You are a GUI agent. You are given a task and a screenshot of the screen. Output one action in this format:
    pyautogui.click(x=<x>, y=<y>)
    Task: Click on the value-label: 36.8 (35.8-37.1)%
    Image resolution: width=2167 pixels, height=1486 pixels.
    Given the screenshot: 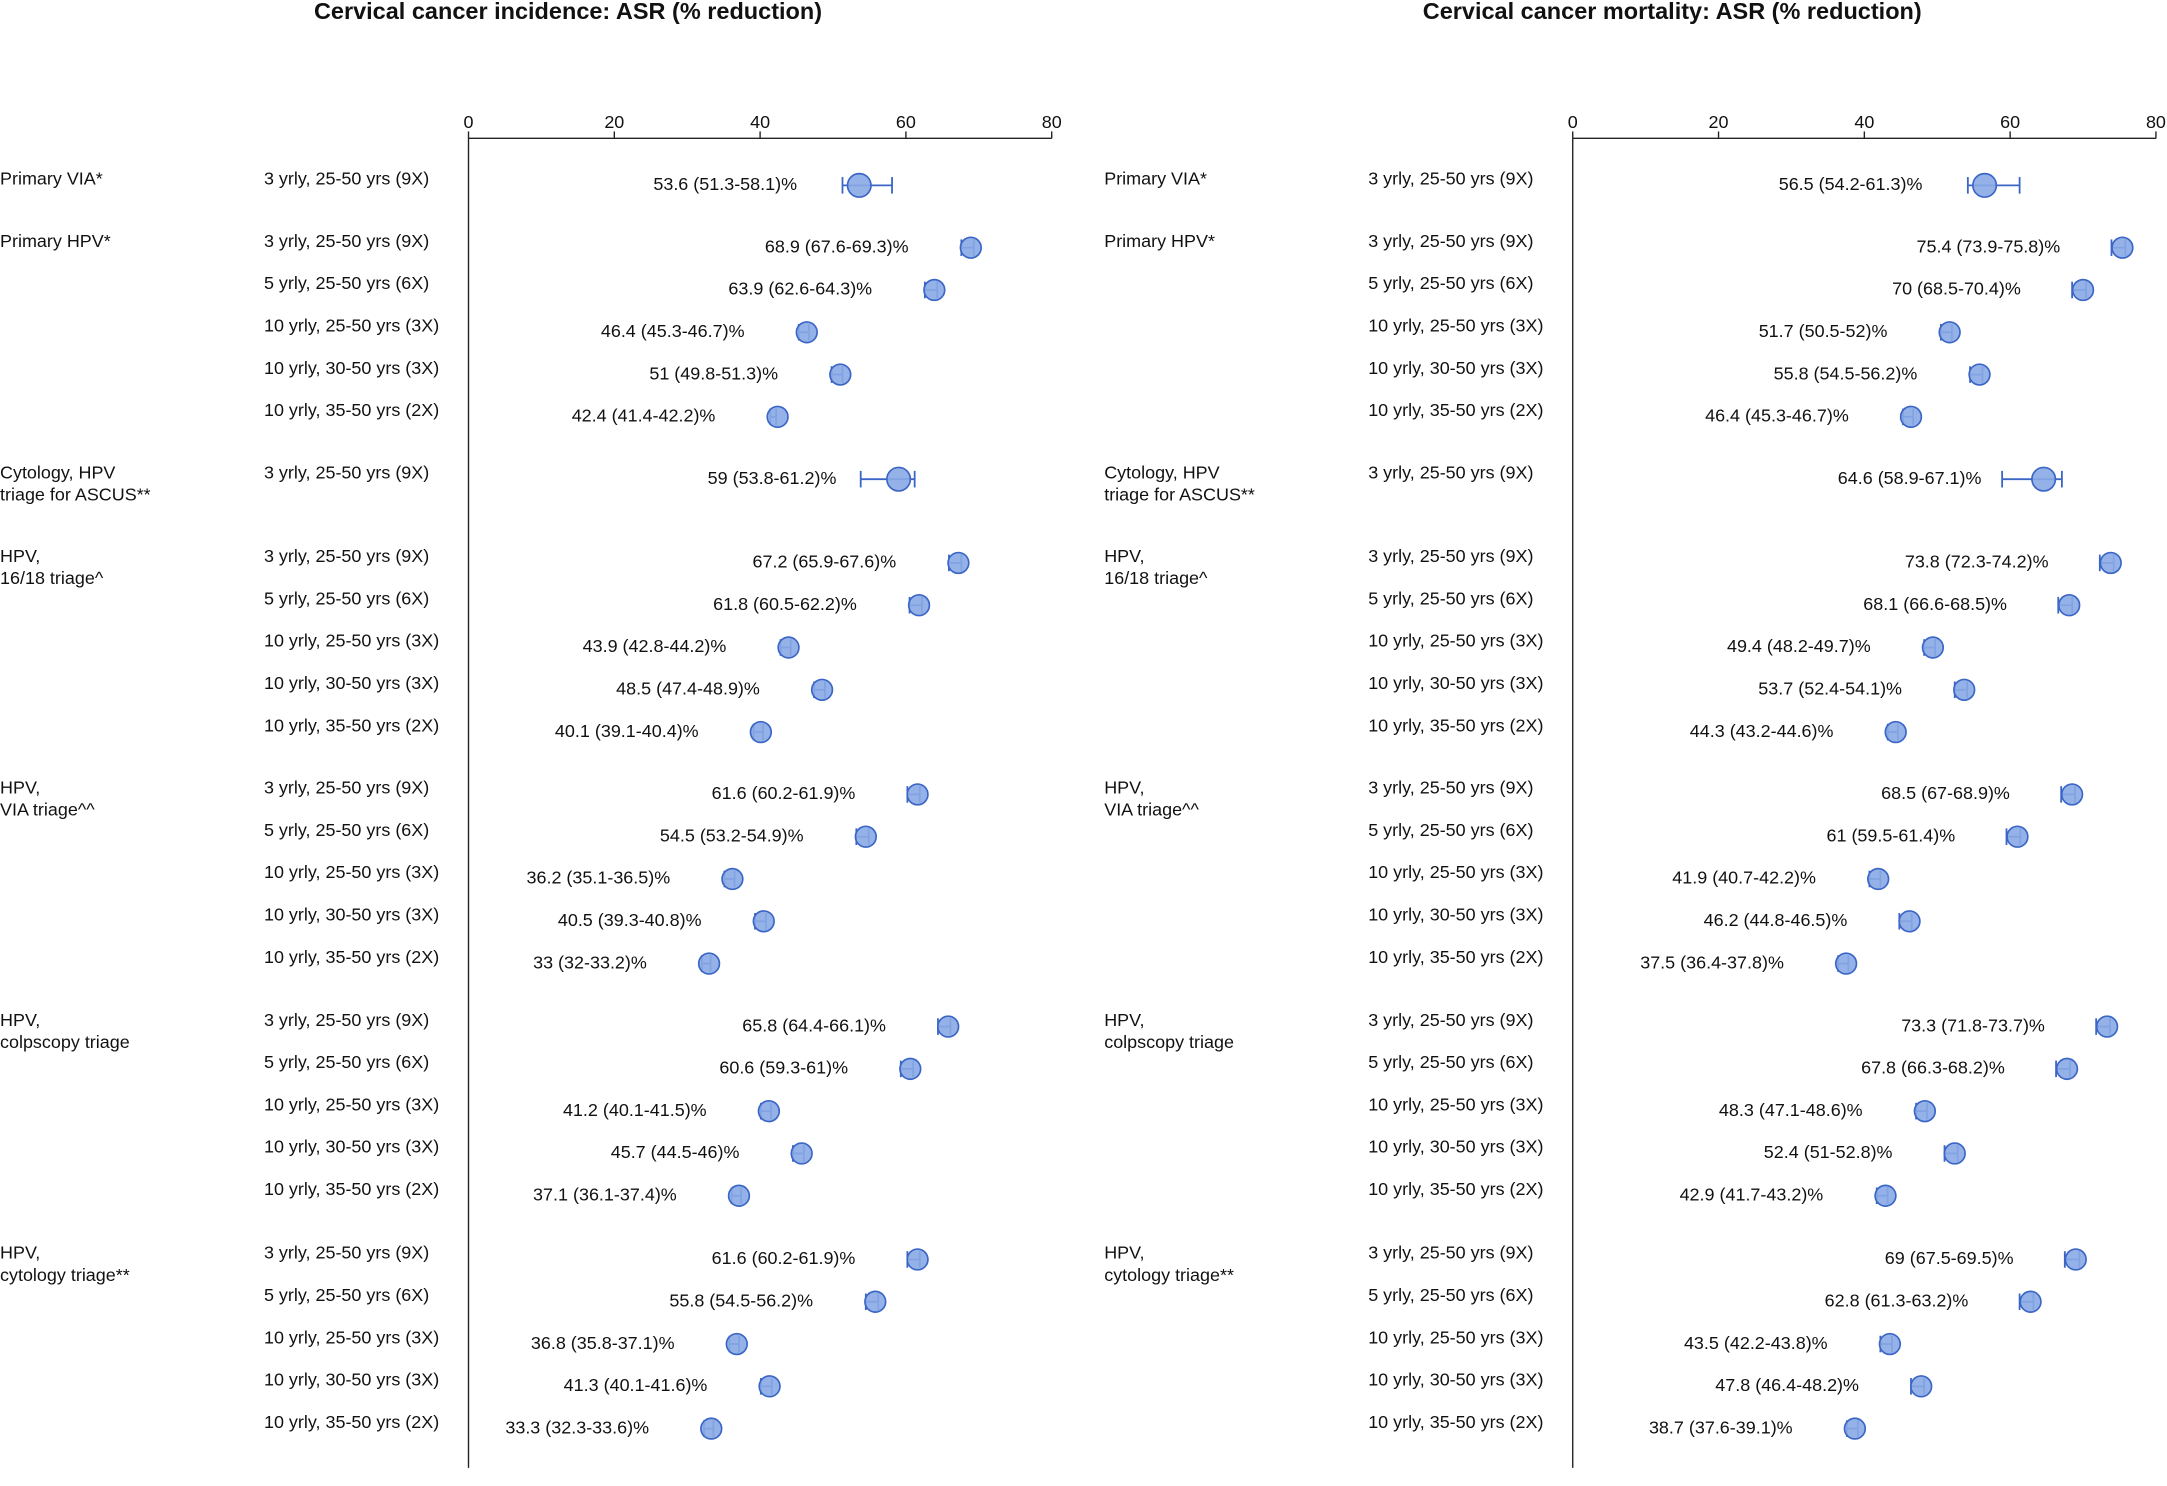 What is the action you would take?
    pyautogui.click(x=603, y=1343)
    